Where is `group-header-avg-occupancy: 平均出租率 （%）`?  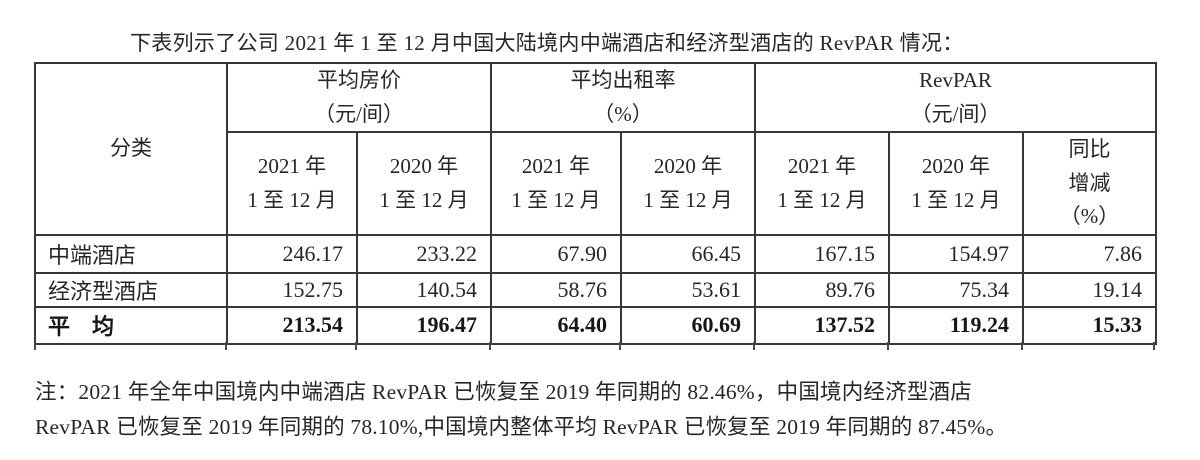 group-header-avg-occupancy: 平均出租率 （%） is located at coordinates (623, 97).